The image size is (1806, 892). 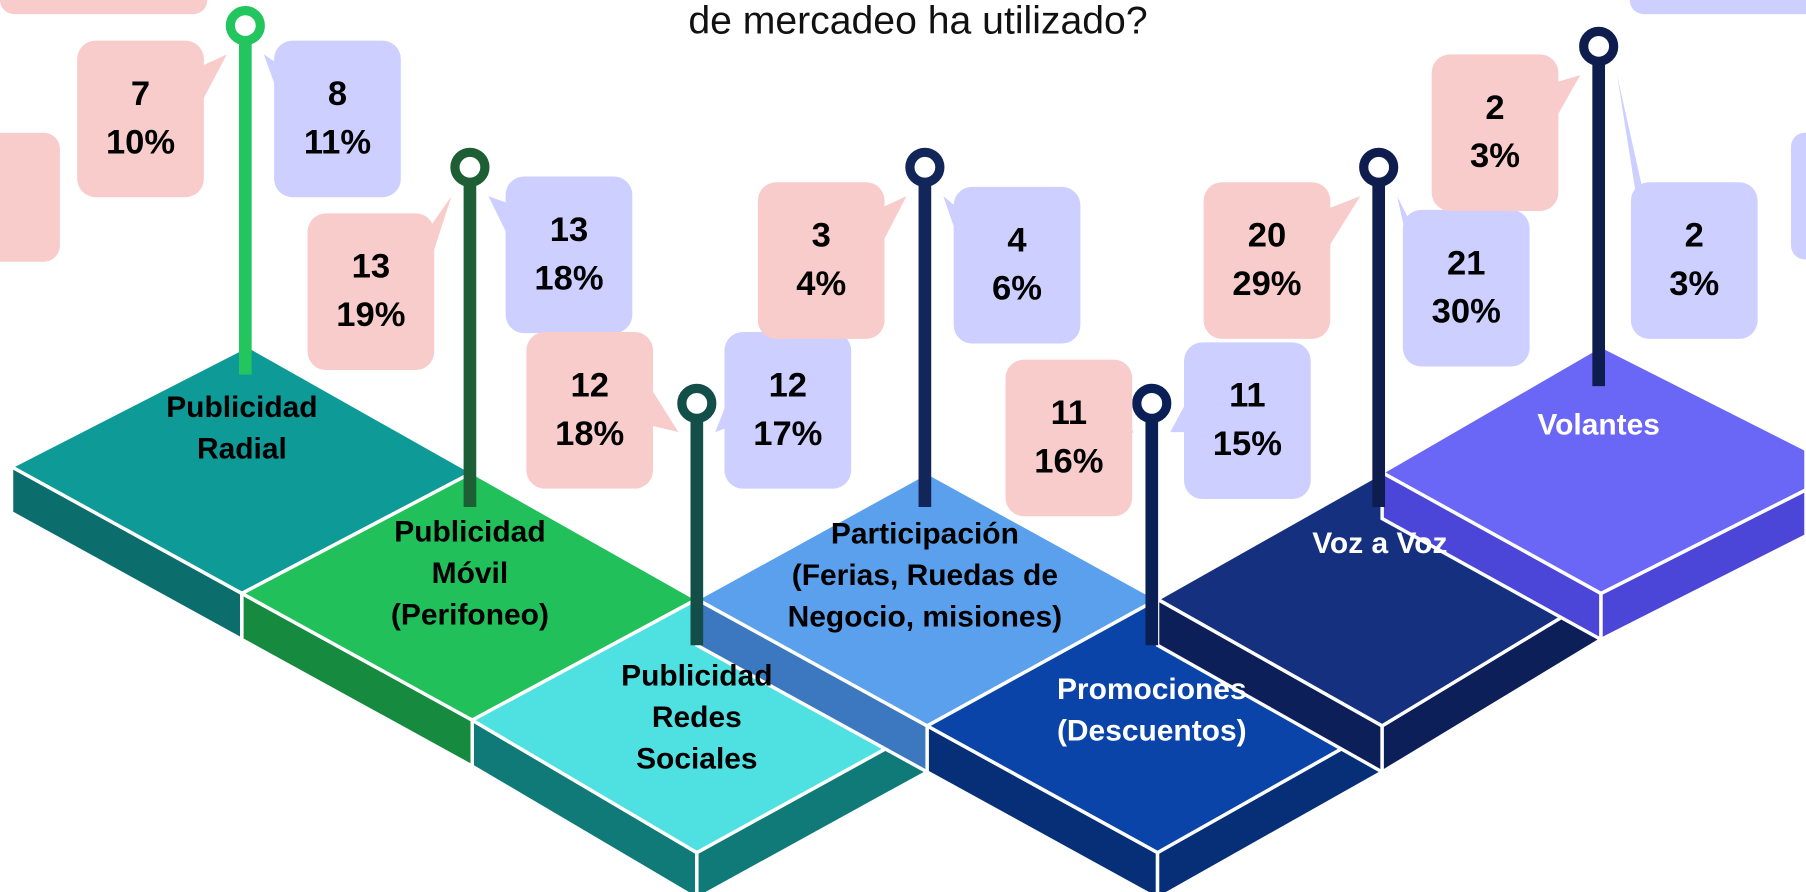 I want to click on callout-percent: 11%, so click(x=337, y=142).